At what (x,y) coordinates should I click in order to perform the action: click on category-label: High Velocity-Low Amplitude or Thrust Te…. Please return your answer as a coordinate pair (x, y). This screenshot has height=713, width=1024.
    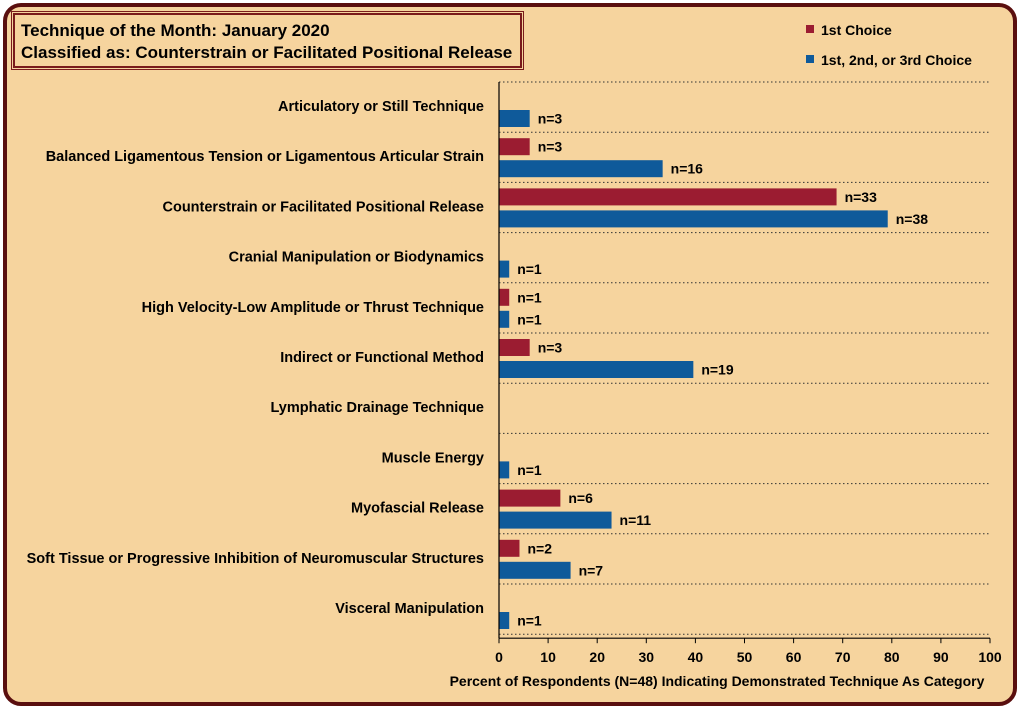
    Looking at the image, I should click on (313, 308).